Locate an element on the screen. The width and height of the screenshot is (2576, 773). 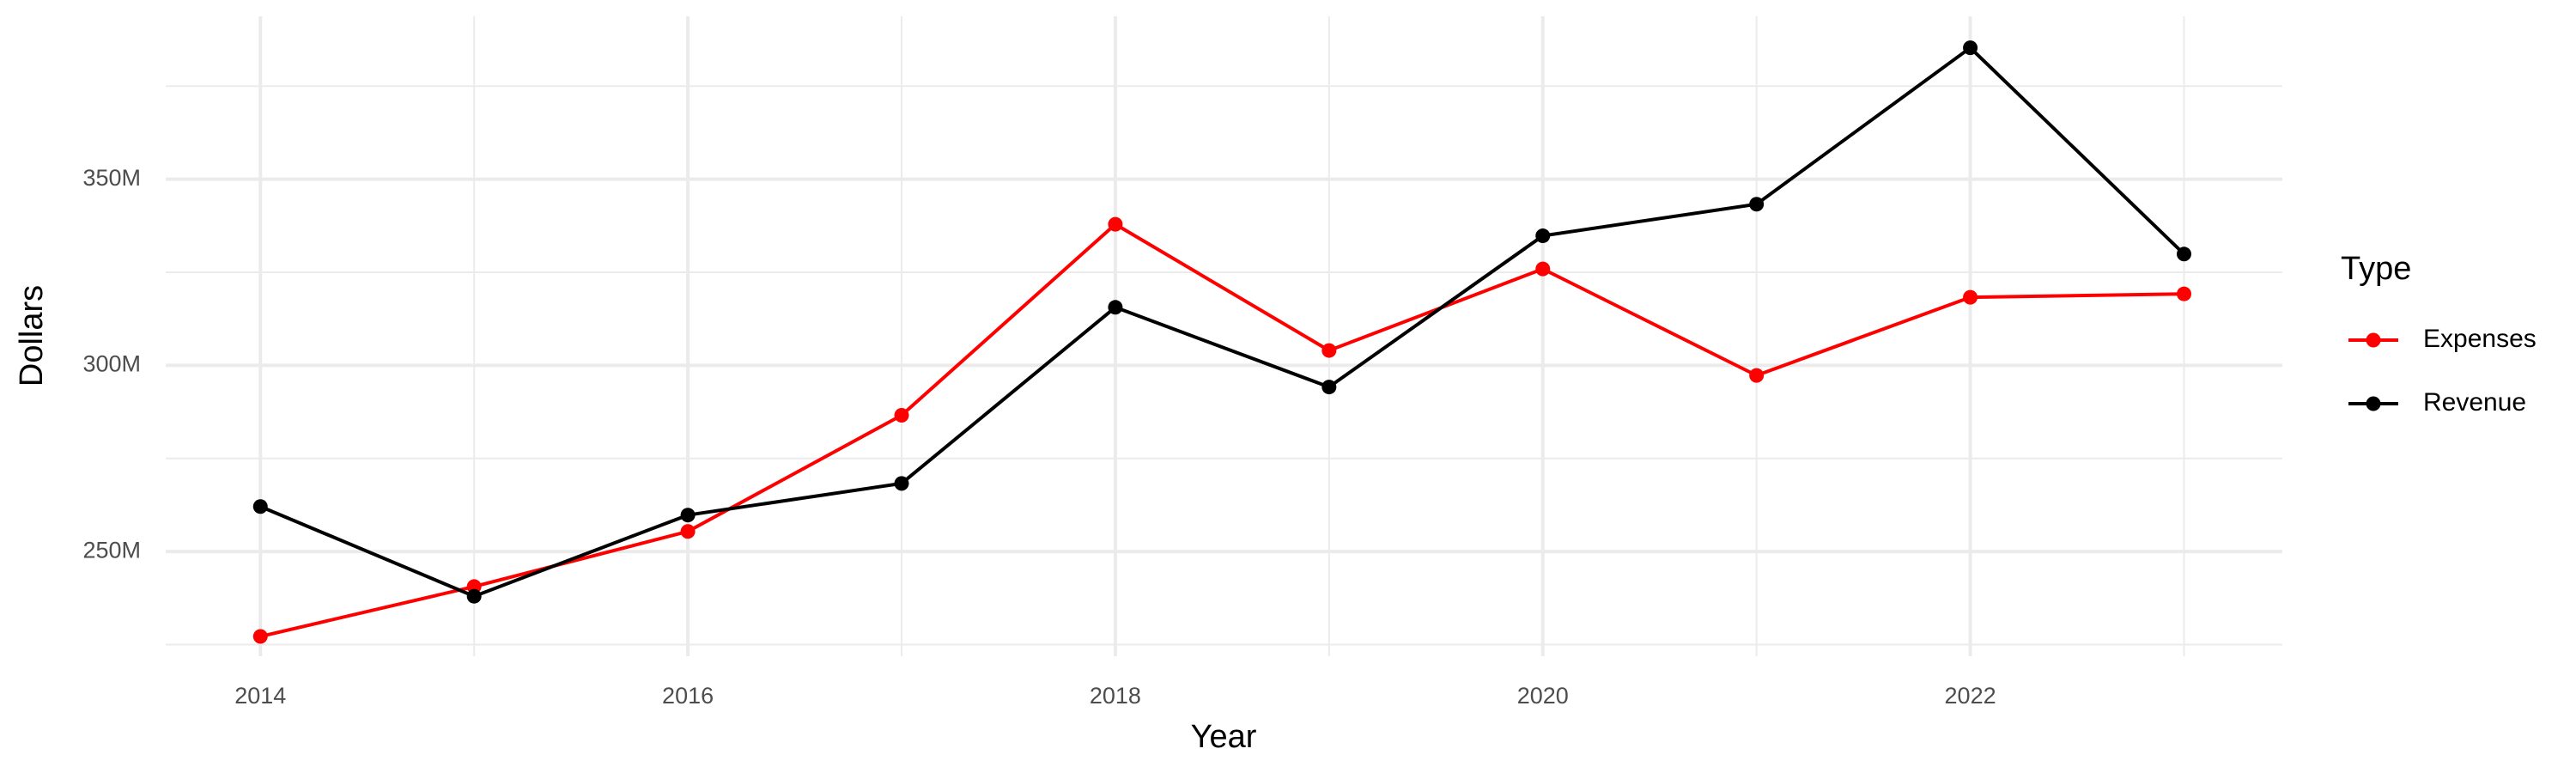
y-tick-label: 250M is located at coordinates (112, 550).